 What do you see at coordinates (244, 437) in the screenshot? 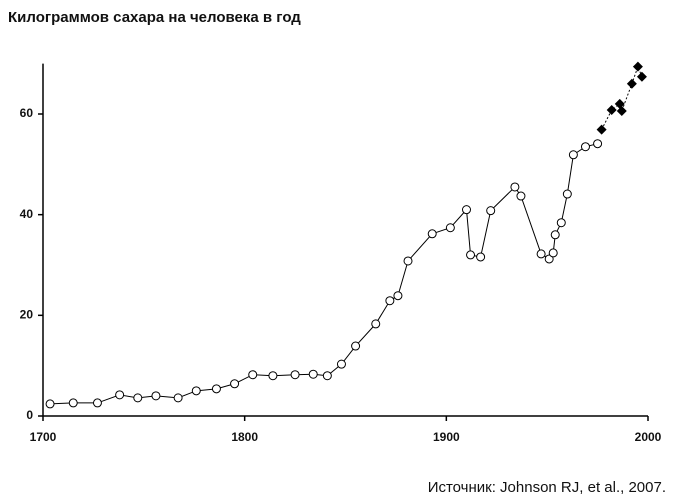
I see `x-tick-label: 1800` at bounding box center [244, 437].